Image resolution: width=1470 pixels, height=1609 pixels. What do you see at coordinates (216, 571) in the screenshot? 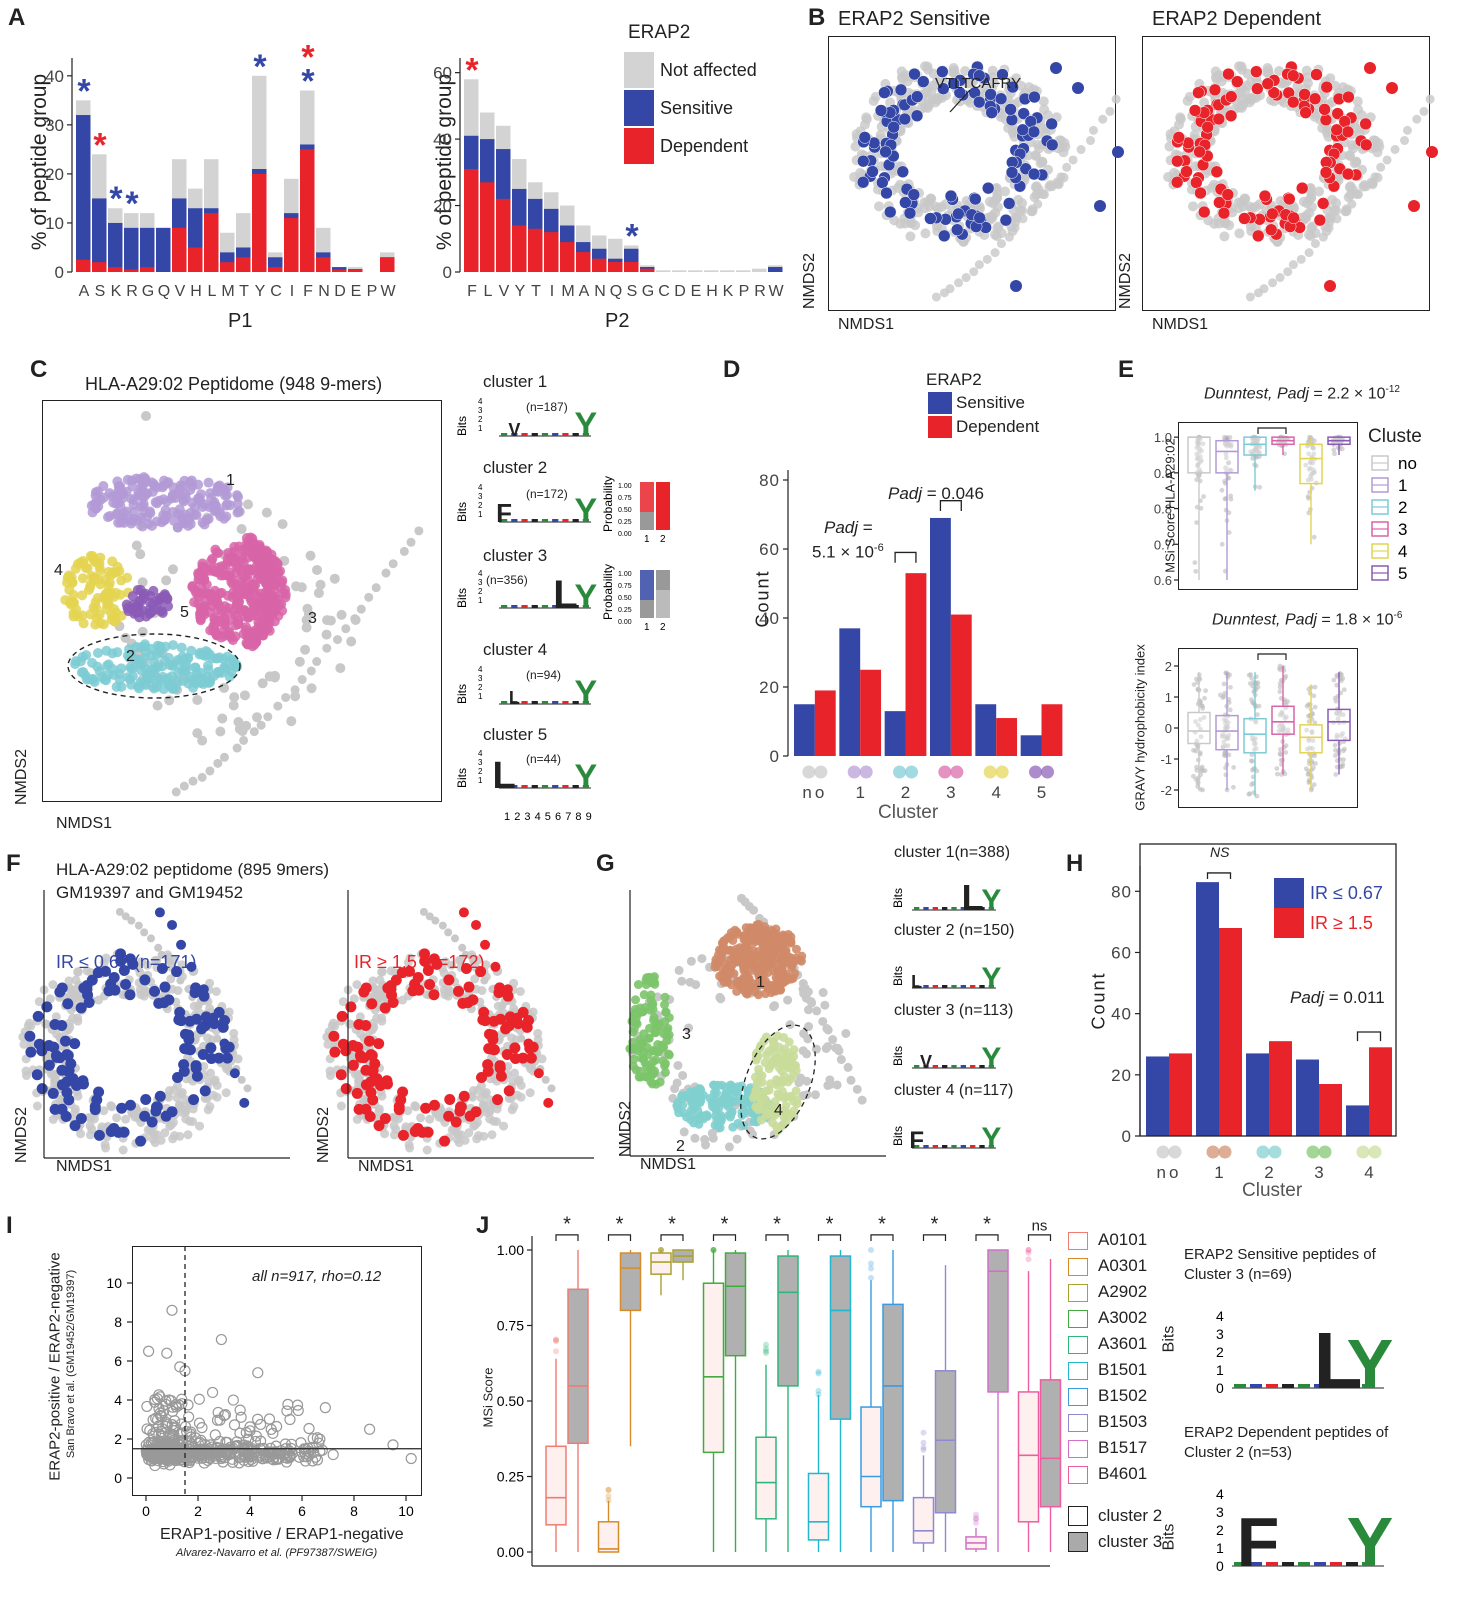
I see `c-point-cluster3` at bounding box center [216, 571].